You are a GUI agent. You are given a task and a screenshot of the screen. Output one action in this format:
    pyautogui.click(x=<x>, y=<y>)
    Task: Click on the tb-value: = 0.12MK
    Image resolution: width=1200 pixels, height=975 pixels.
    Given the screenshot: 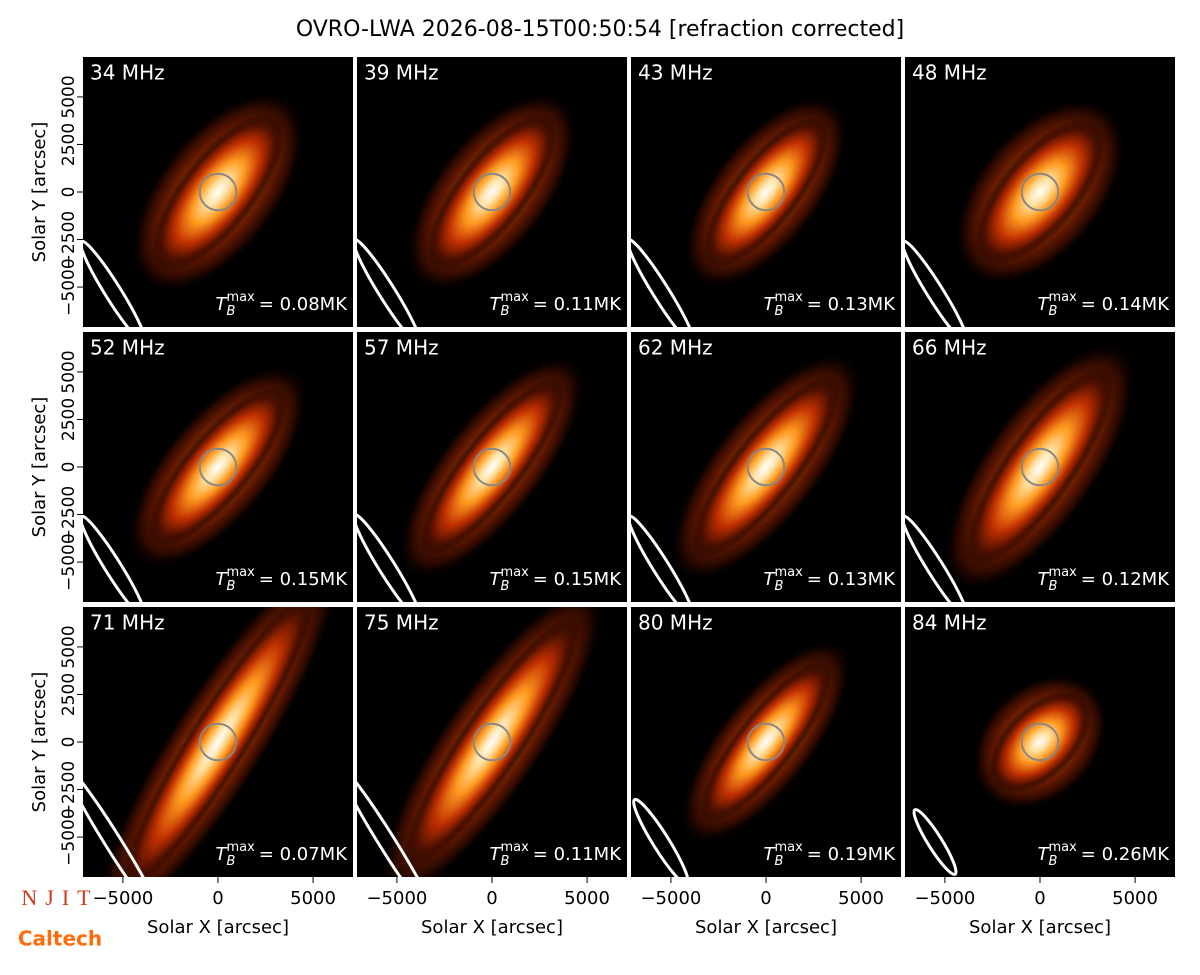 What is the action you would take?
    pyautogui.click(x=1125, y=579)
    